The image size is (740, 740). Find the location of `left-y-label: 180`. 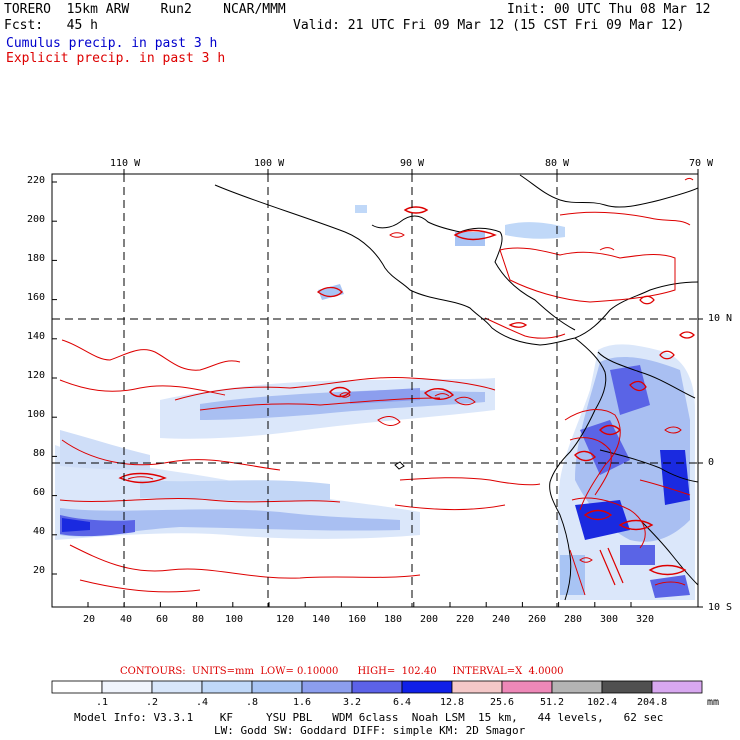

left-y-label: 180 is located at coordinates (36, 258).